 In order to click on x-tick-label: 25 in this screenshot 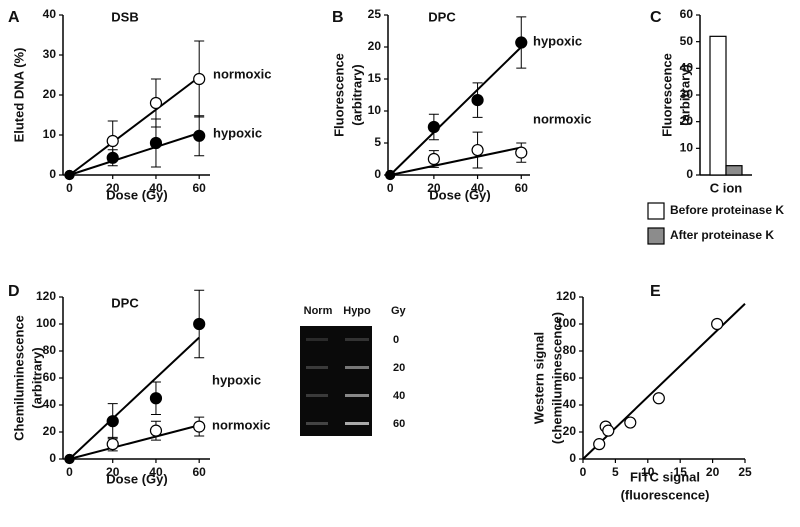, I will do `click(745, 472)`.